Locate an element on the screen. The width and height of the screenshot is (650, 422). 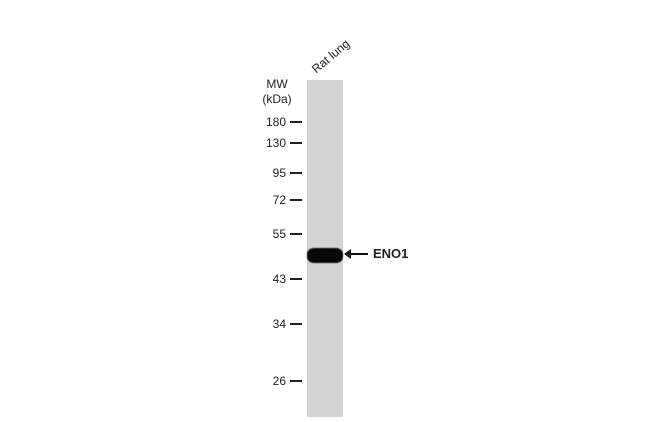
arrow-left-icon is located at coordinates (356, 254).